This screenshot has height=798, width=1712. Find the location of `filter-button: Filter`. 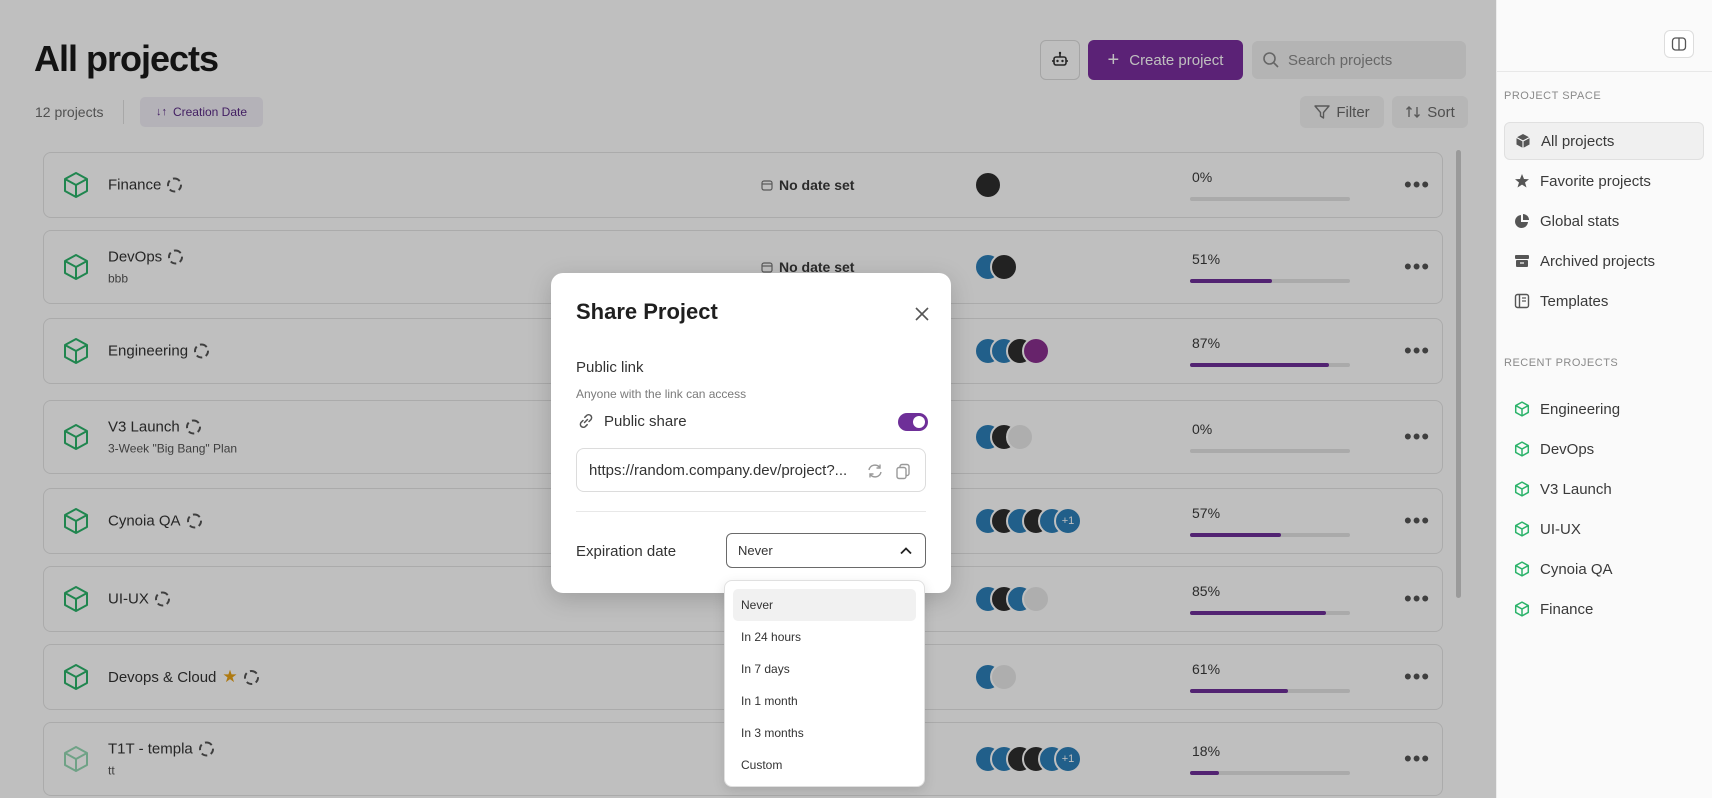

filter-button: Filter is located at coordinates (1342, 112).